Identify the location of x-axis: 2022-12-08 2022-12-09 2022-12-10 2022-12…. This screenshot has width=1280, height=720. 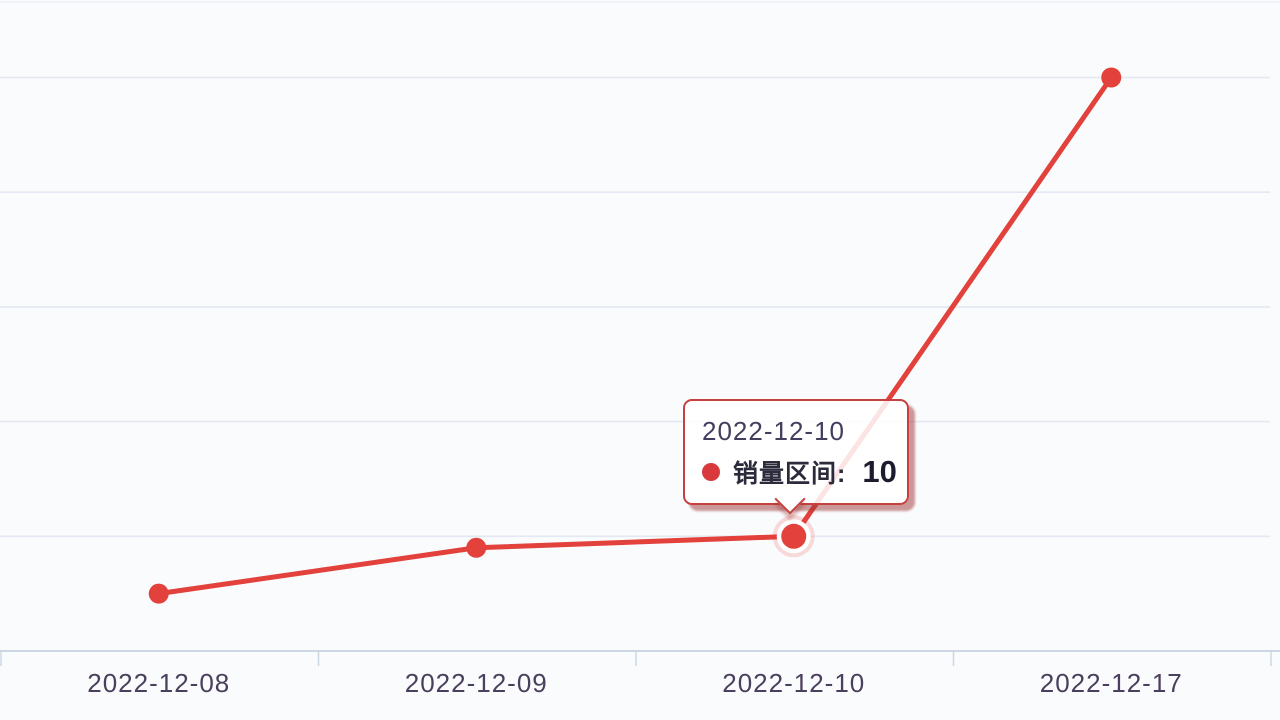
(635, 683).